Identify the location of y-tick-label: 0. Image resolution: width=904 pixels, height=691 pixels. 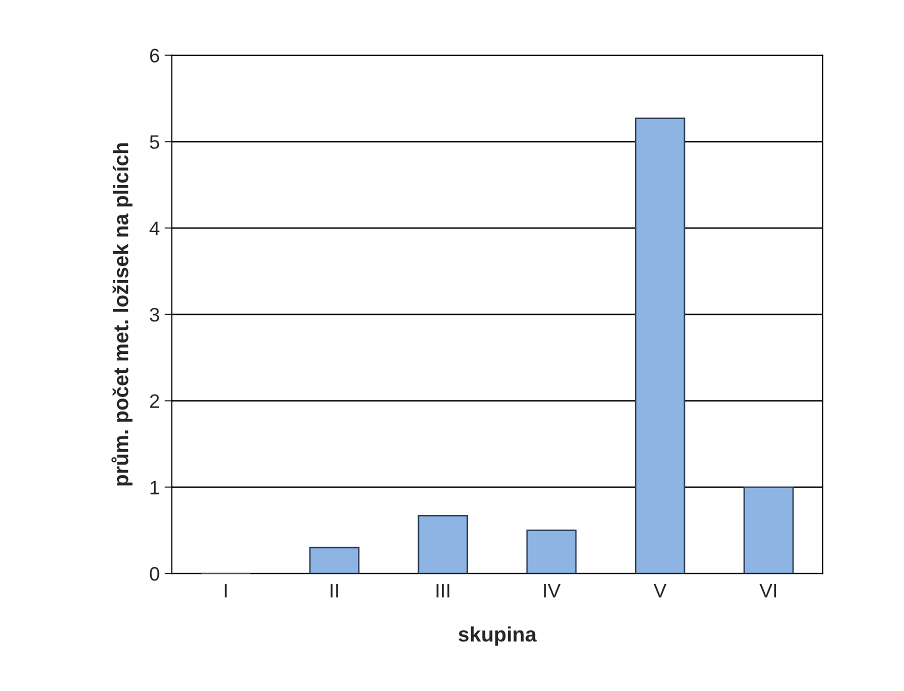
(155, 574).